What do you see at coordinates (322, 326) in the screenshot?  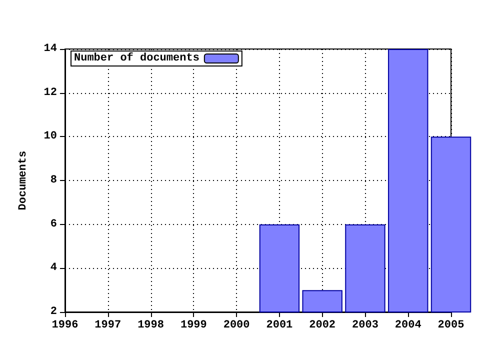 I see `x-tick-label: 2002` at bounding box center [322, 326].